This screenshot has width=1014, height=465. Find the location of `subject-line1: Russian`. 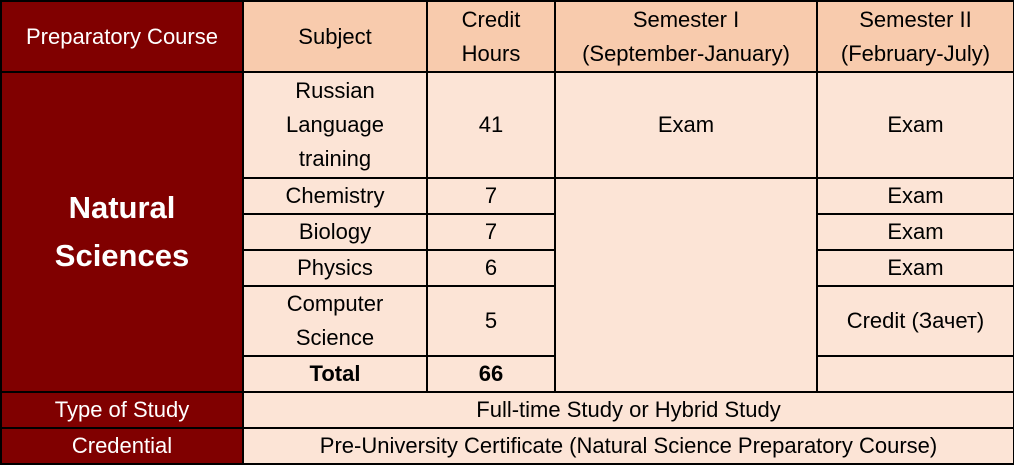

subject-line1: Russian is located at coordinates (335, 90).